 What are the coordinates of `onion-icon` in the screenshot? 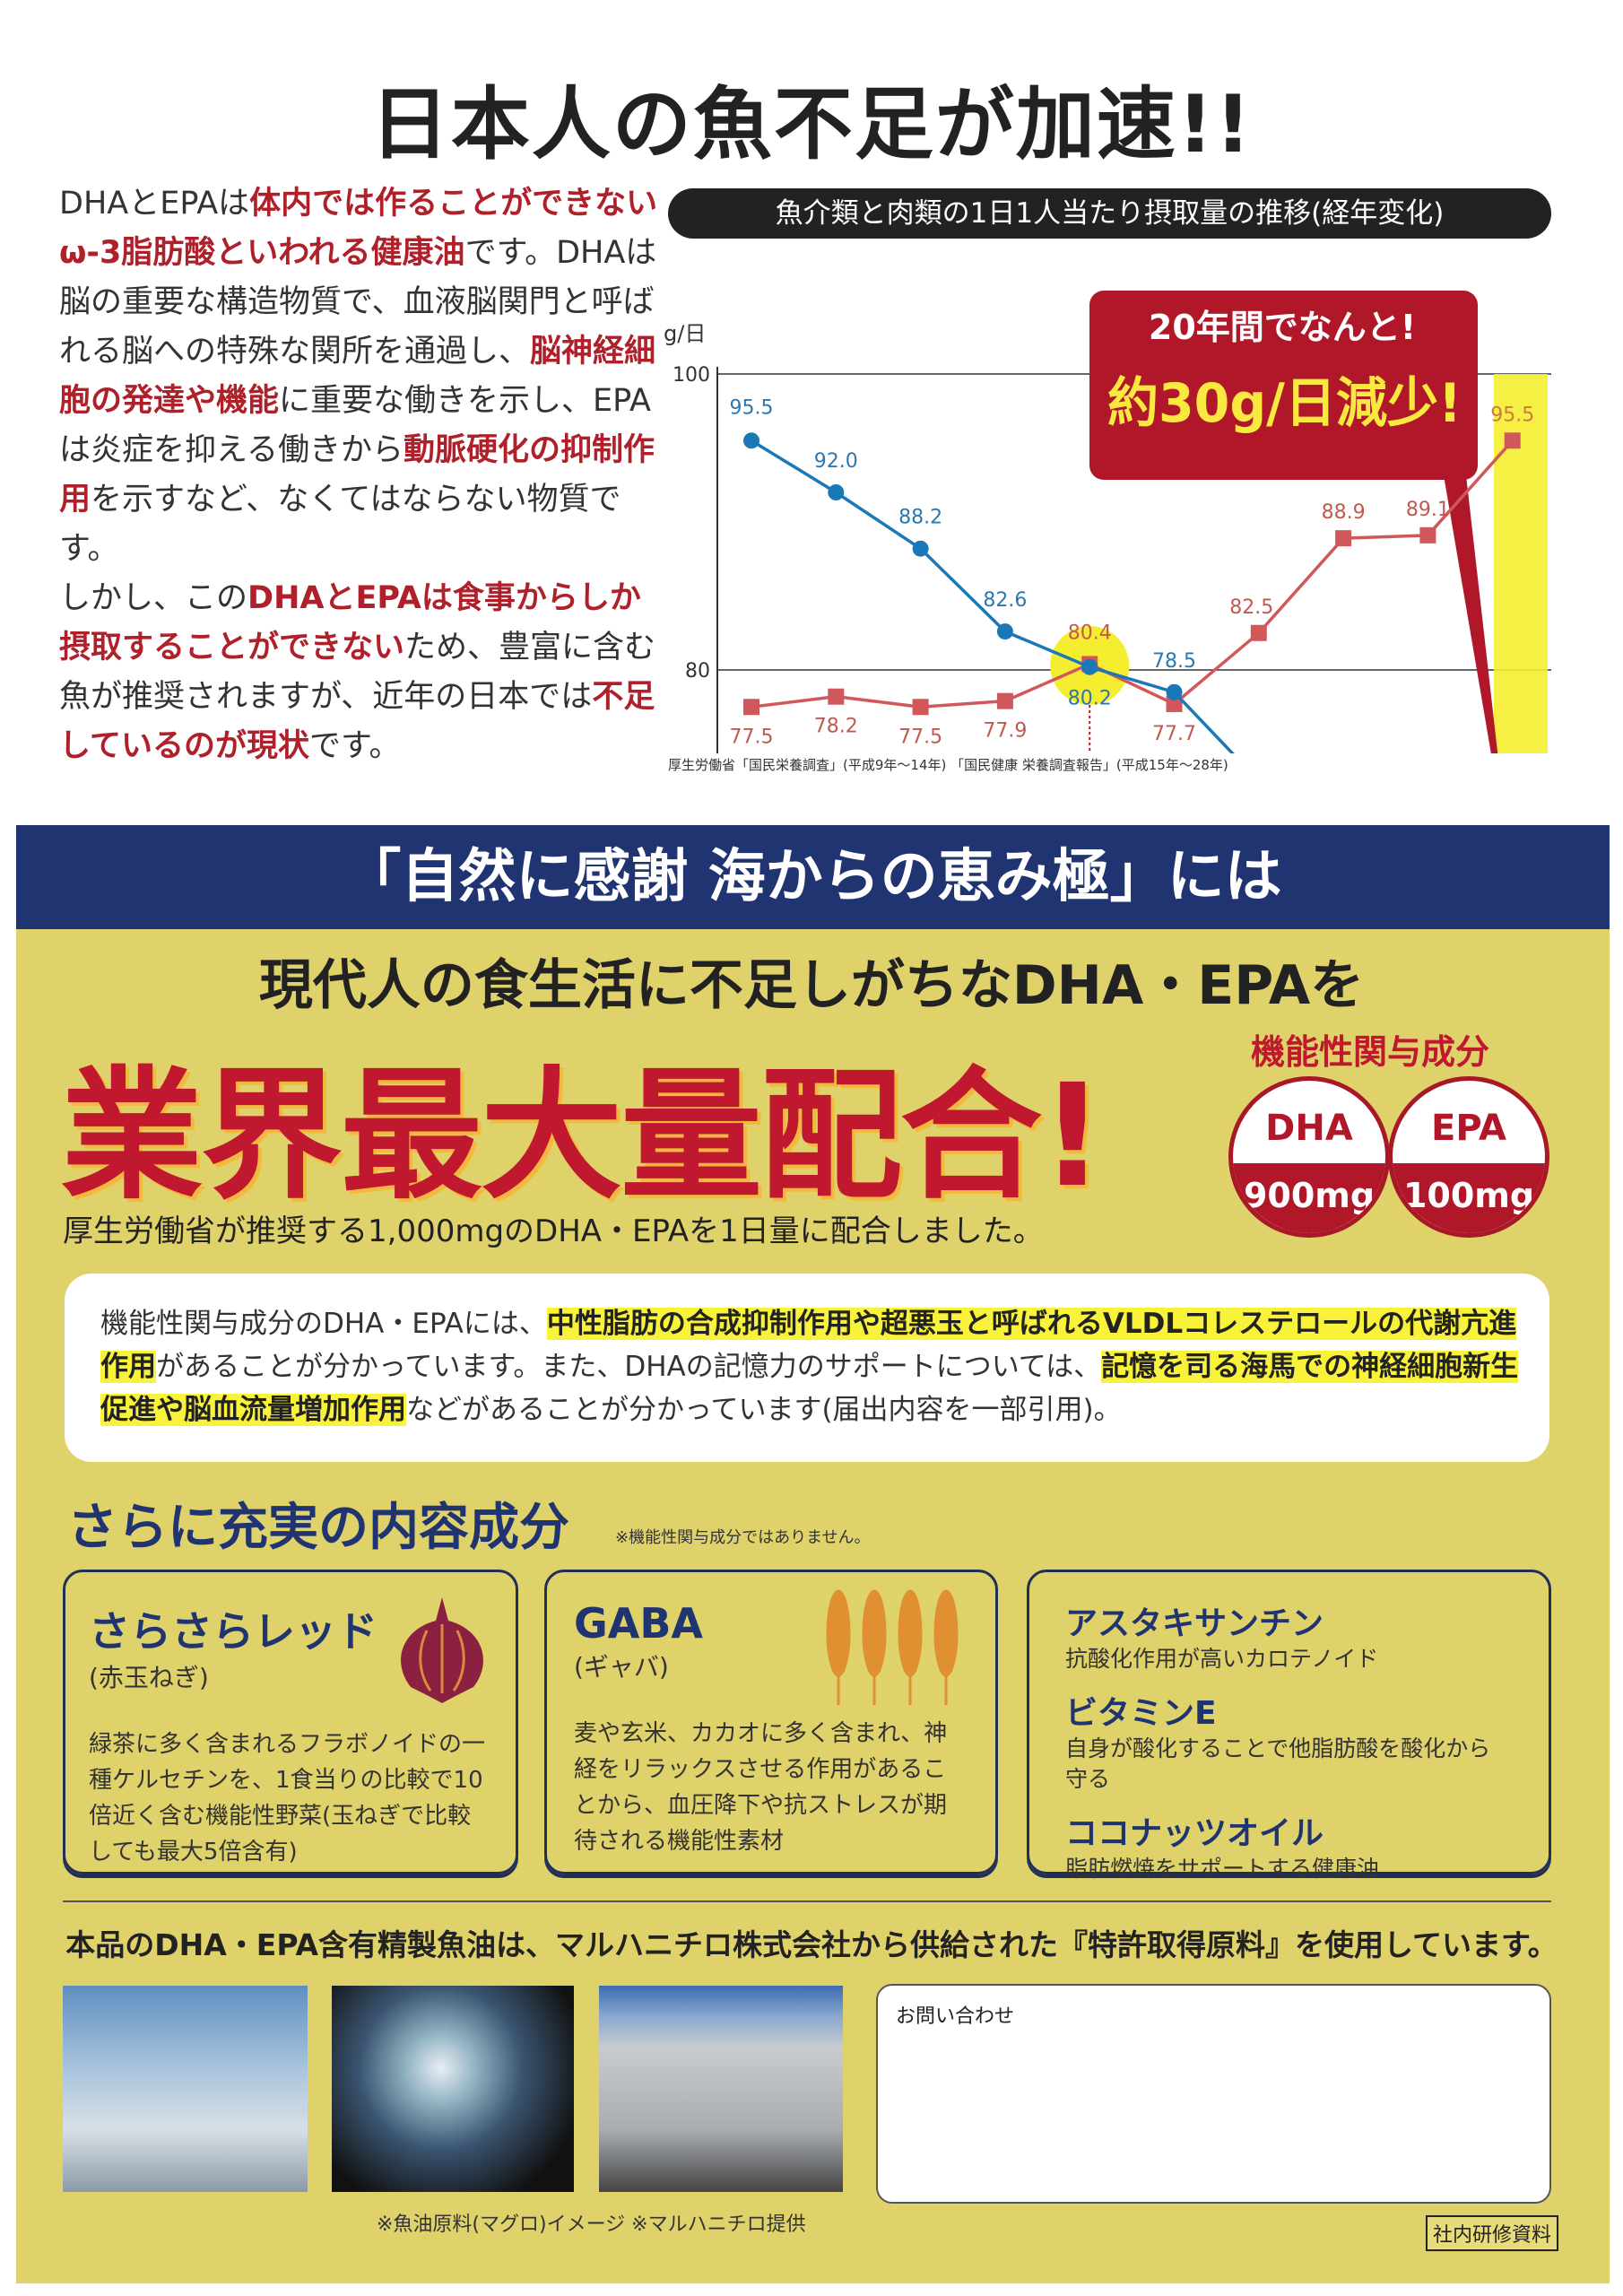 It's located at (442, 1650).